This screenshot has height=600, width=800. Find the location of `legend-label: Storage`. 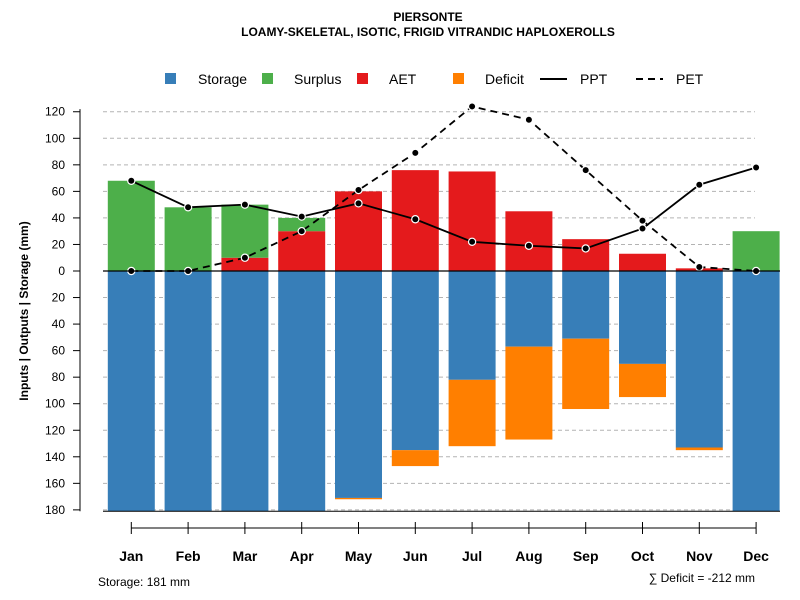

legend-label: Storage is located at coordinates (222, 79).